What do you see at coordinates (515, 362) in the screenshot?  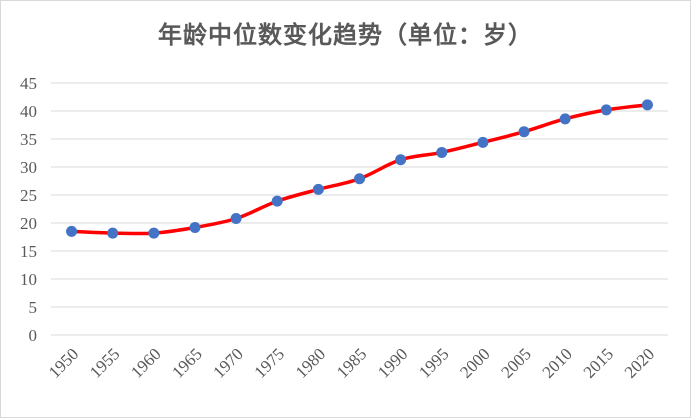 I see `x-tick-label: 2005` at bounding box center [515, 362].